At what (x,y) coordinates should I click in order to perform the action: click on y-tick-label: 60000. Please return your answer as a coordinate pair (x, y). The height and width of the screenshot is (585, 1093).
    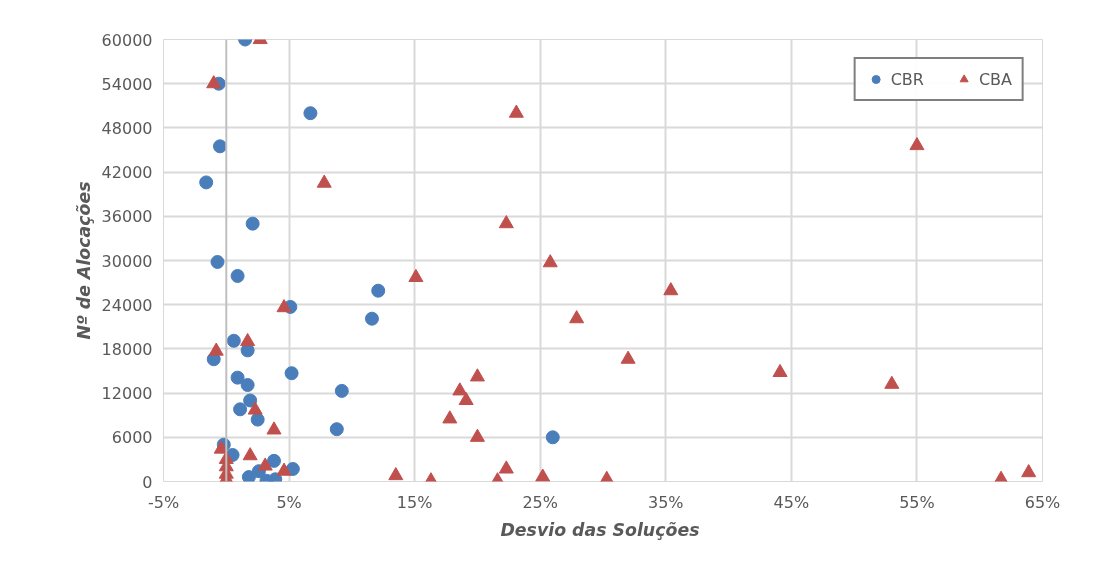
    Looking at the image, I should click on (127, 40).